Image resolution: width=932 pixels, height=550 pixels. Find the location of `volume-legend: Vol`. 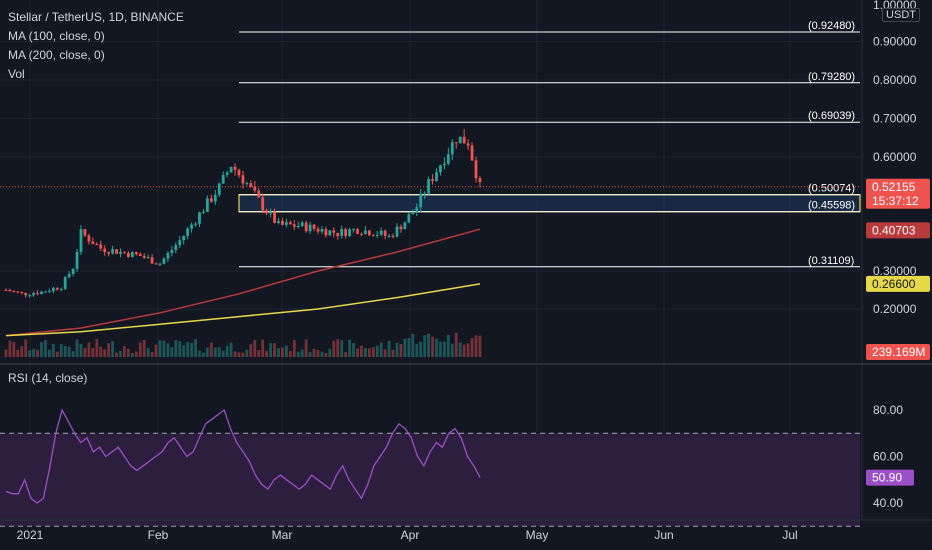

volume-legend: Vol is located at coordinates (16, 74).